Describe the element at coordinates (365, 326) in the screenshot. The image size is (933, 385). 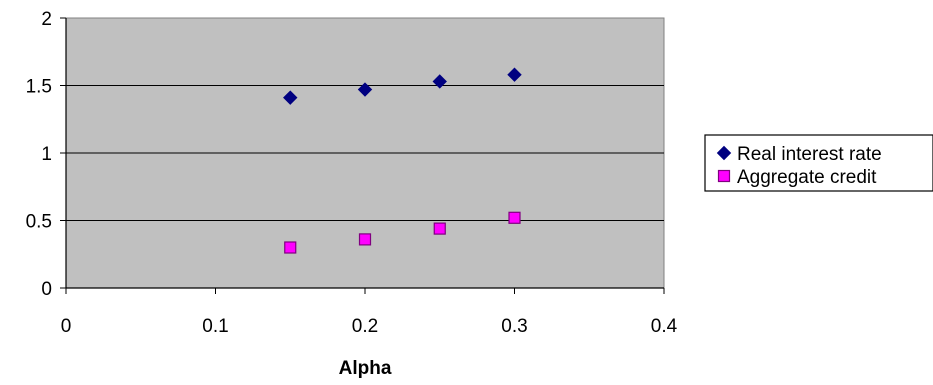
I see `x-tick-label: 0.2` at that location.